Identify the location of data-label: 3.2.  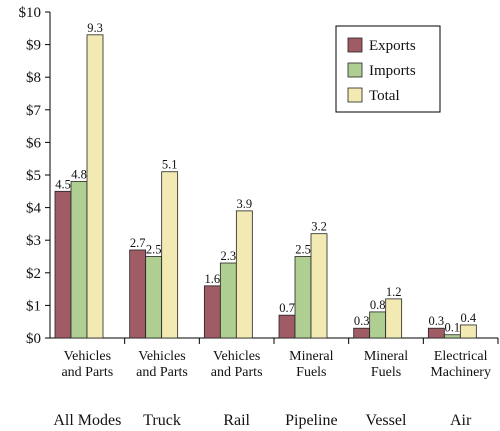
(319, 227).